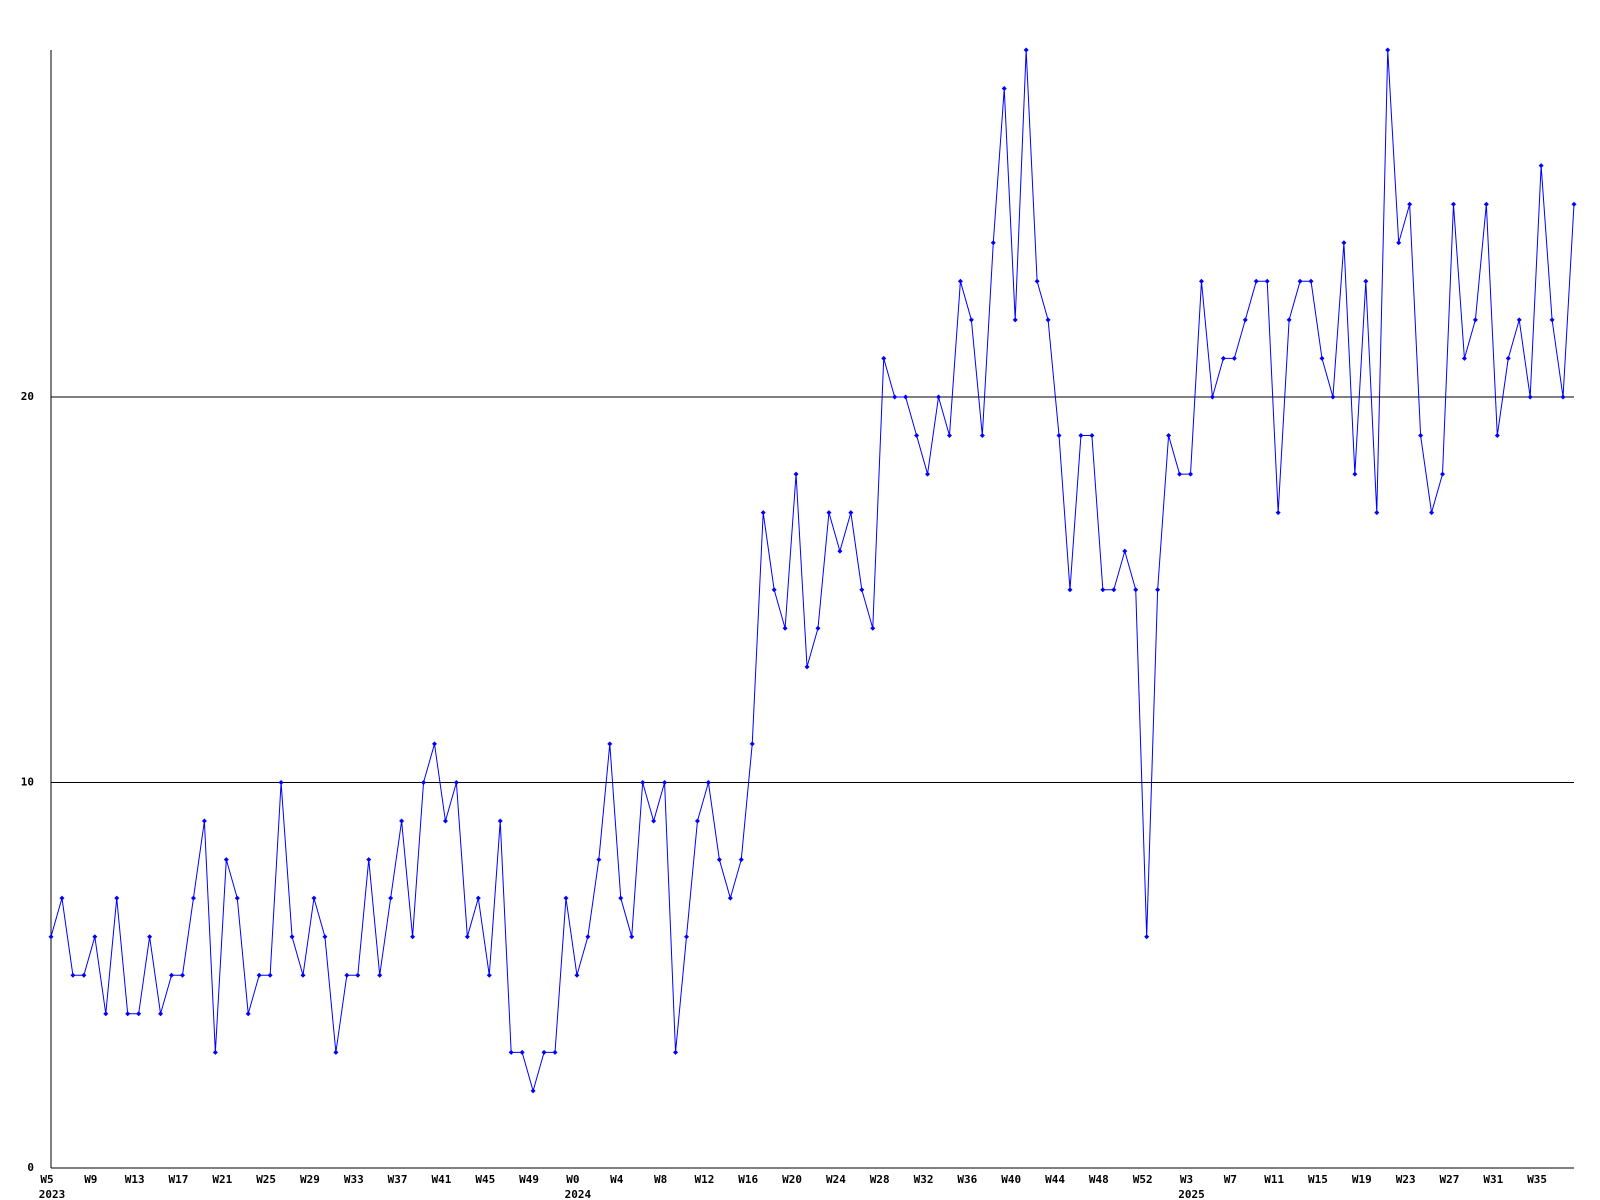 The image size is (1600, 1200). What do you see at coordinates (1011, 1179) in the screenshot?
I see `x-tick-label: W40` at bounding box center [1011, 1179].